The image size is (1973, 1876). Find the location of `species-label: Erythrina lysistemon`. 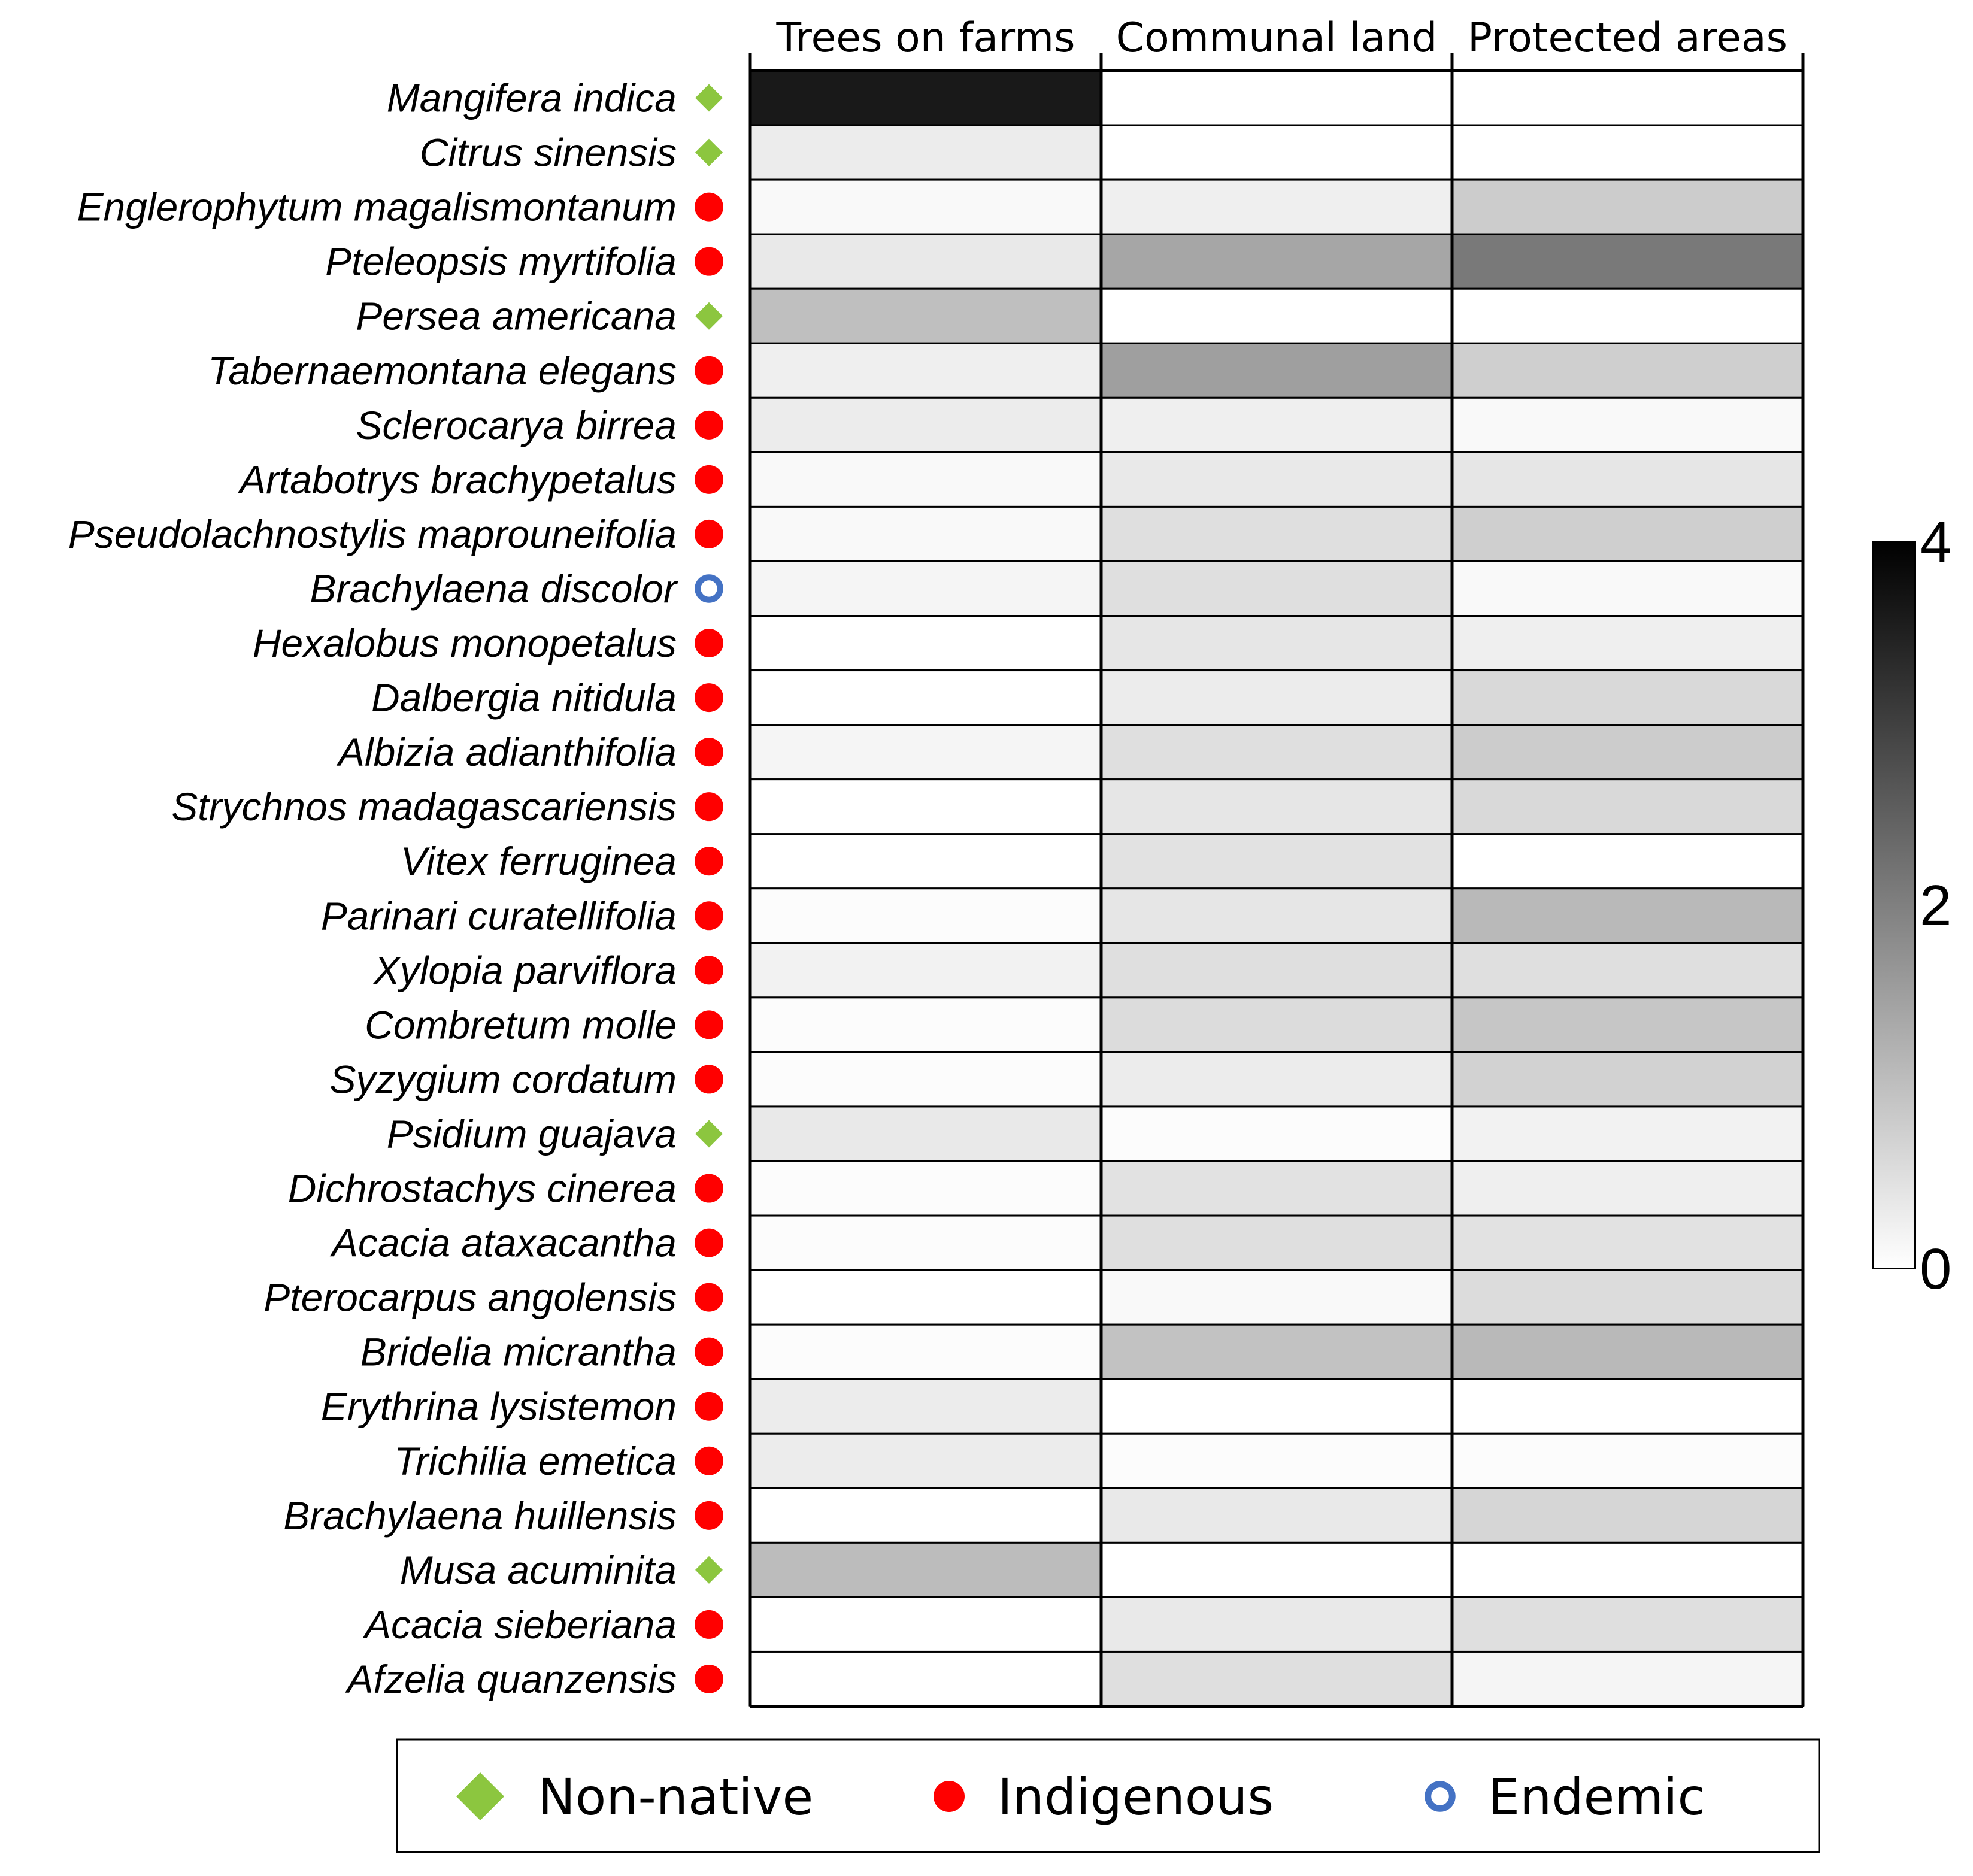

species-label: Erythrina lysistemon is located at coordinates (499, 1406).